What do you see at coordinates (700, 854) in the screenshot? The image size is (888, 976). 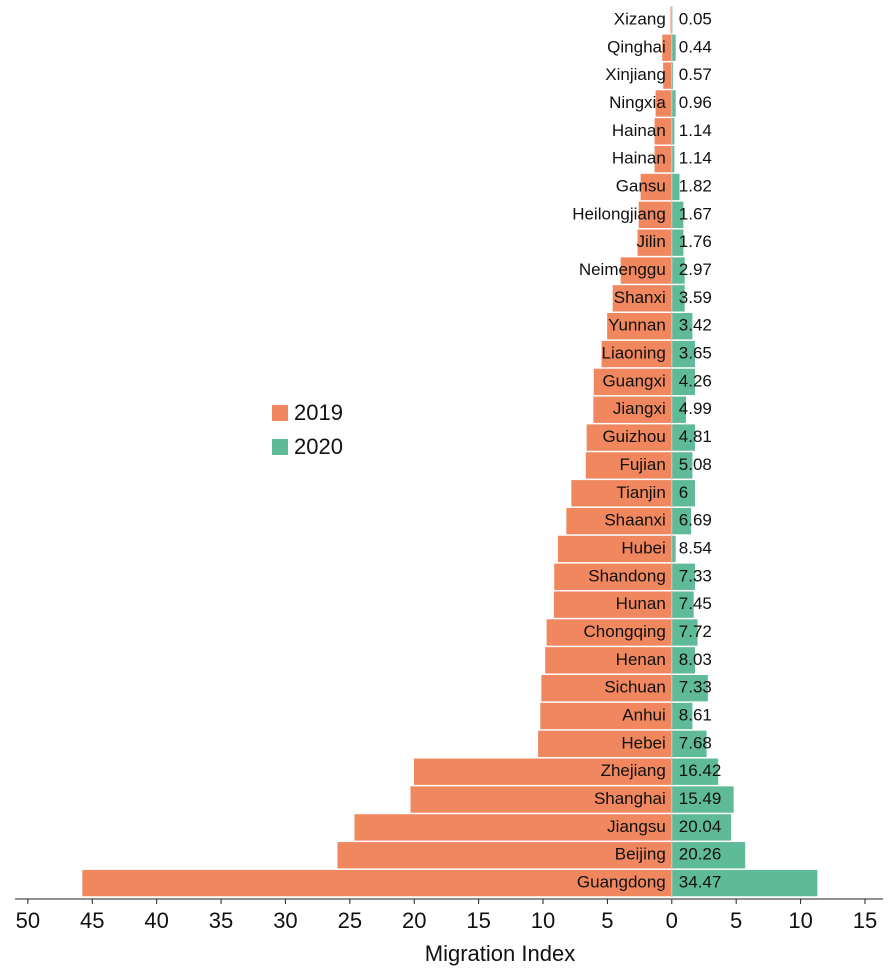 I see `difference-label: 20.26` at bounding box center [700, 854].